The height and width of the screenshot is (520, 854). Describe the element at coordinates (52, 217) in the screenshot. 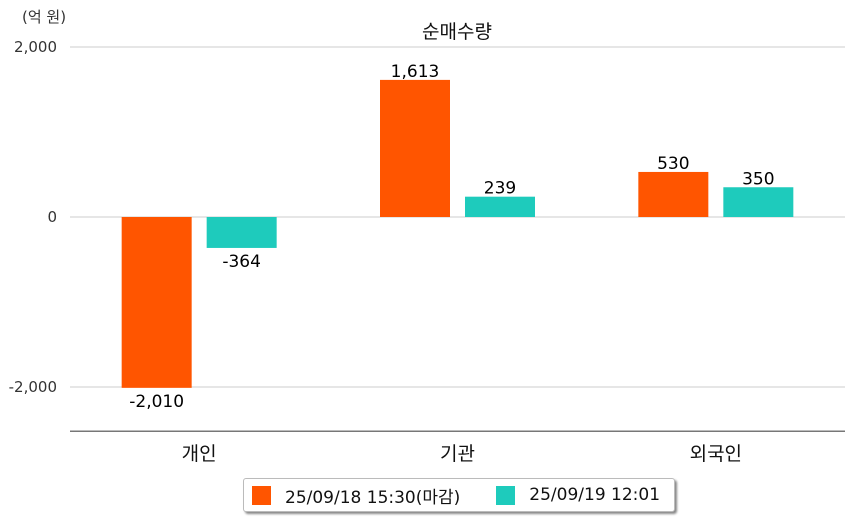

I see `y-tick-label: 0` at that location.